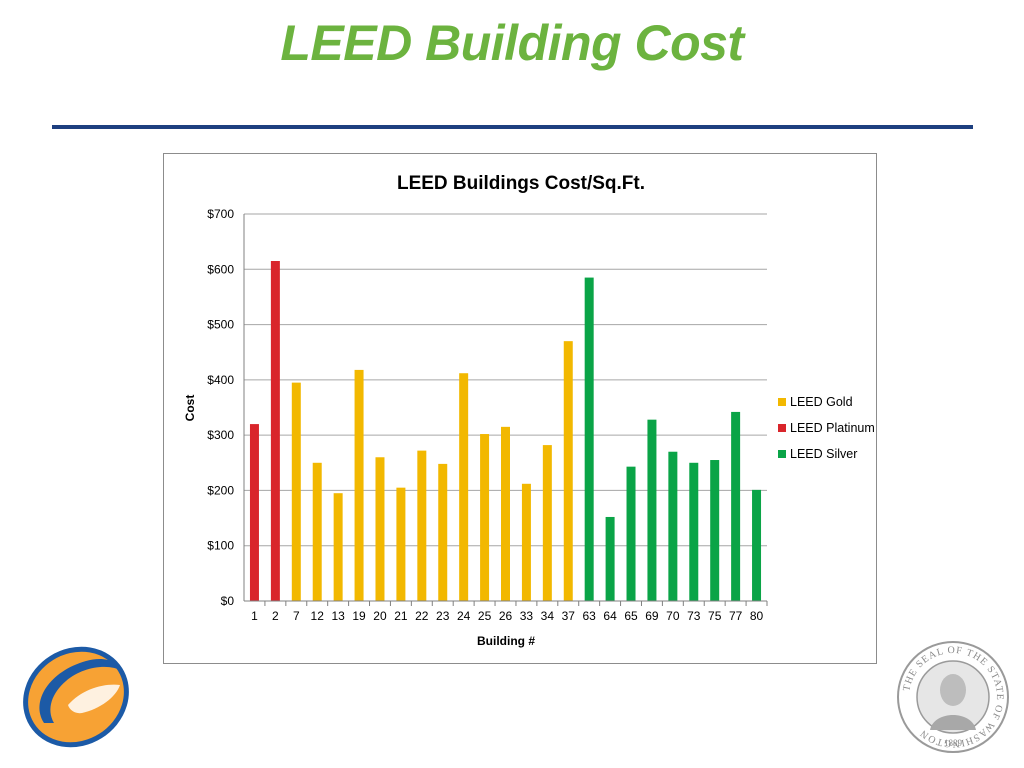 The width and height of the screenshot is (1024, 768). I want to click on x-tick-label: 80, so click(757, 616).